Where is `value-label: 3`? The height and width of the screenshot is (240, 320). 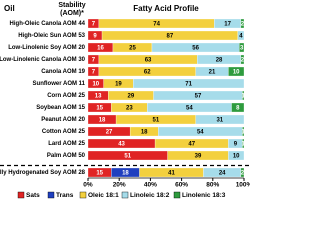 value-label: 3 is located at coordinates (242, 49).